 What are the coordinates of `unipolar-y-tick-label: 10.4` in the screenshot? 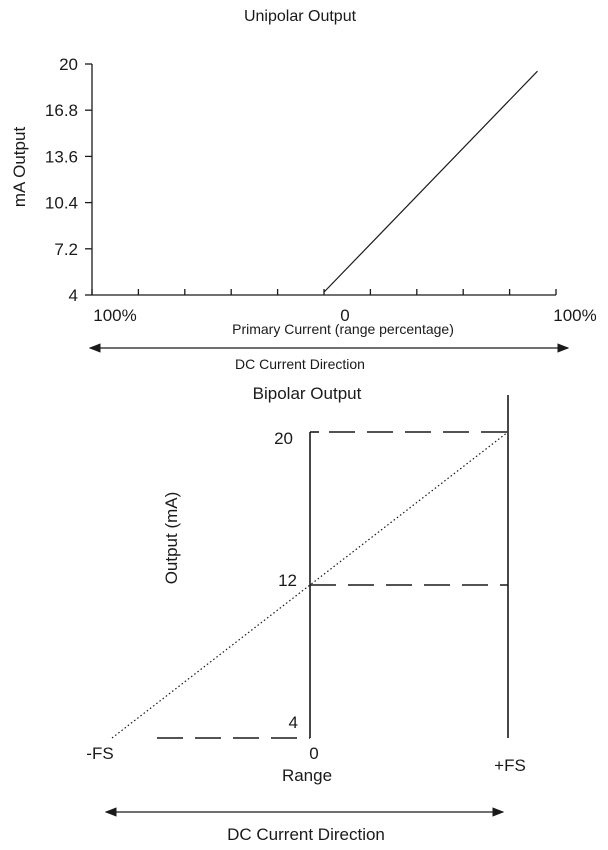 It's located at (61, 203).